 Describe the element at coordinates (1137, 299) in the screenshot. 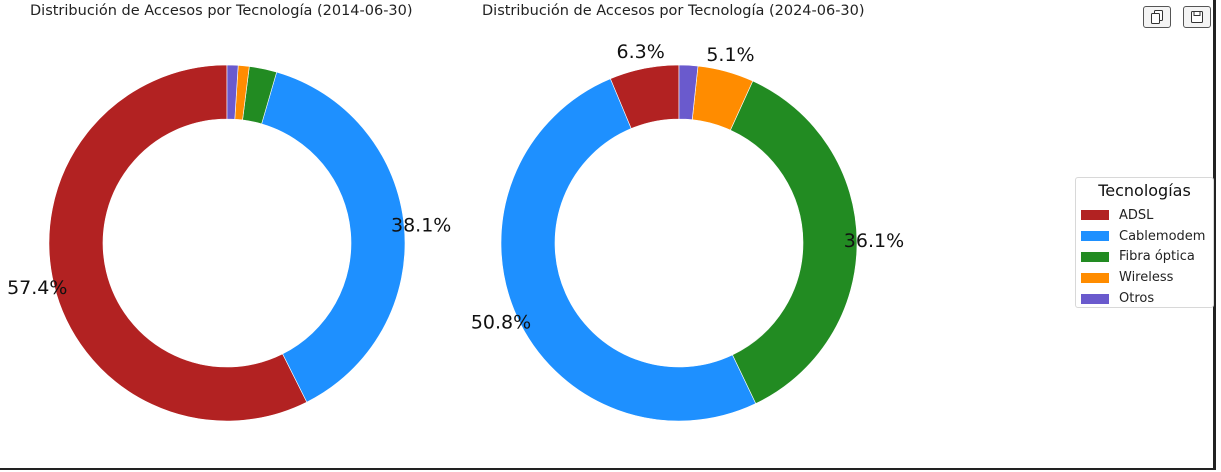

I see `legend-label: Otros` at that location.